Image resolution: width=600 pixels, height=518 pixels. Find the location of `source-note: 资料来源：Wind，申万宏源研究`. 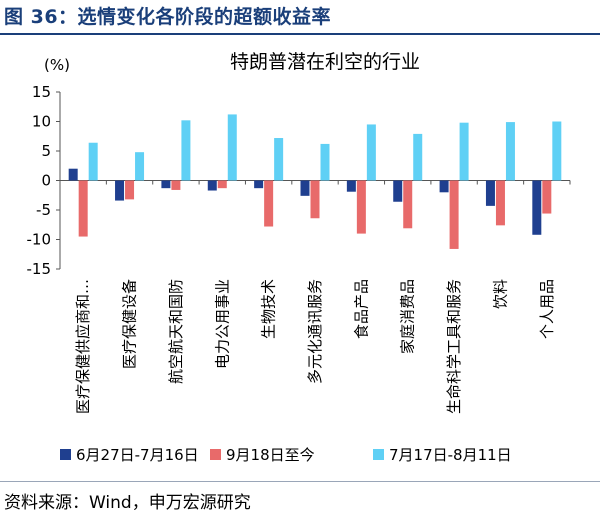

source-note: 资料来源：Wind，申万宏源研究 is located at coordinates (127, 503).